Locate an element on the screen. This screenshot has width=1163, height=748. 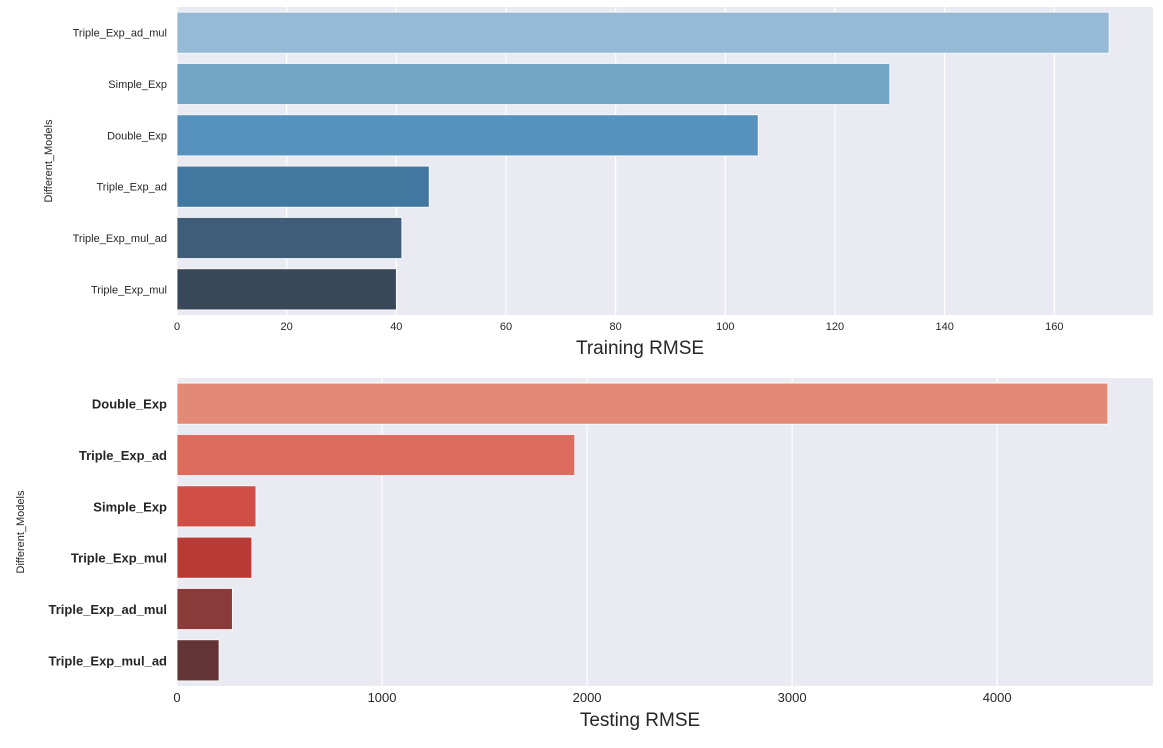
x-tick-label: 100 is located at coordinates (725, 327).